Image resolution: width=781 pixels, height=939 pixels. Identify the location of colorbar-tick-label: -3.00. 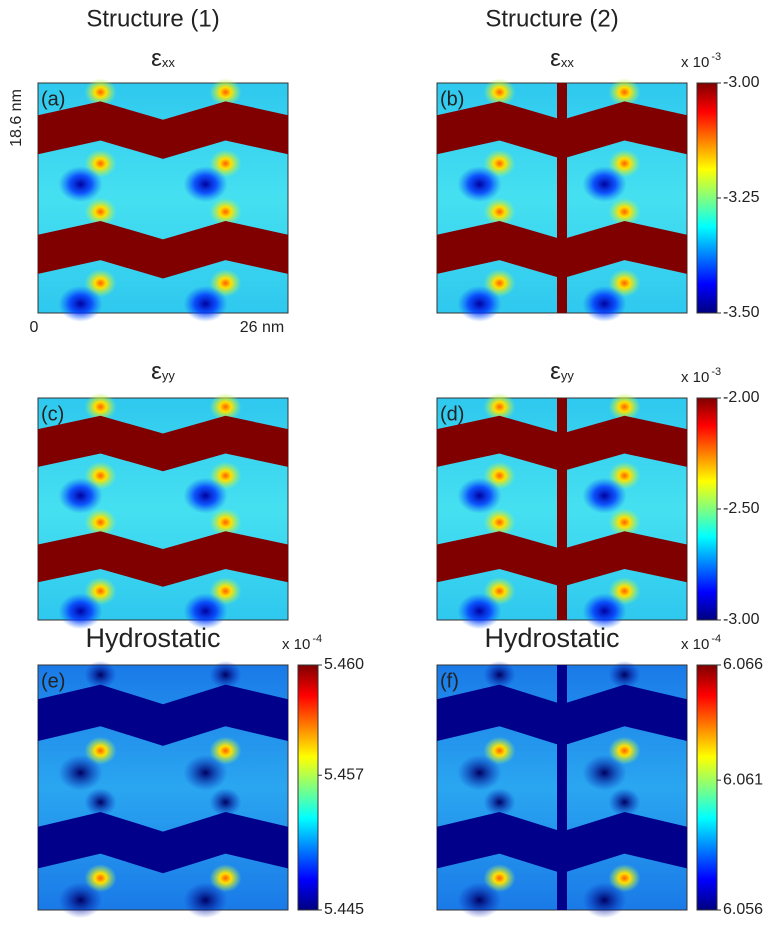
(741, 619).